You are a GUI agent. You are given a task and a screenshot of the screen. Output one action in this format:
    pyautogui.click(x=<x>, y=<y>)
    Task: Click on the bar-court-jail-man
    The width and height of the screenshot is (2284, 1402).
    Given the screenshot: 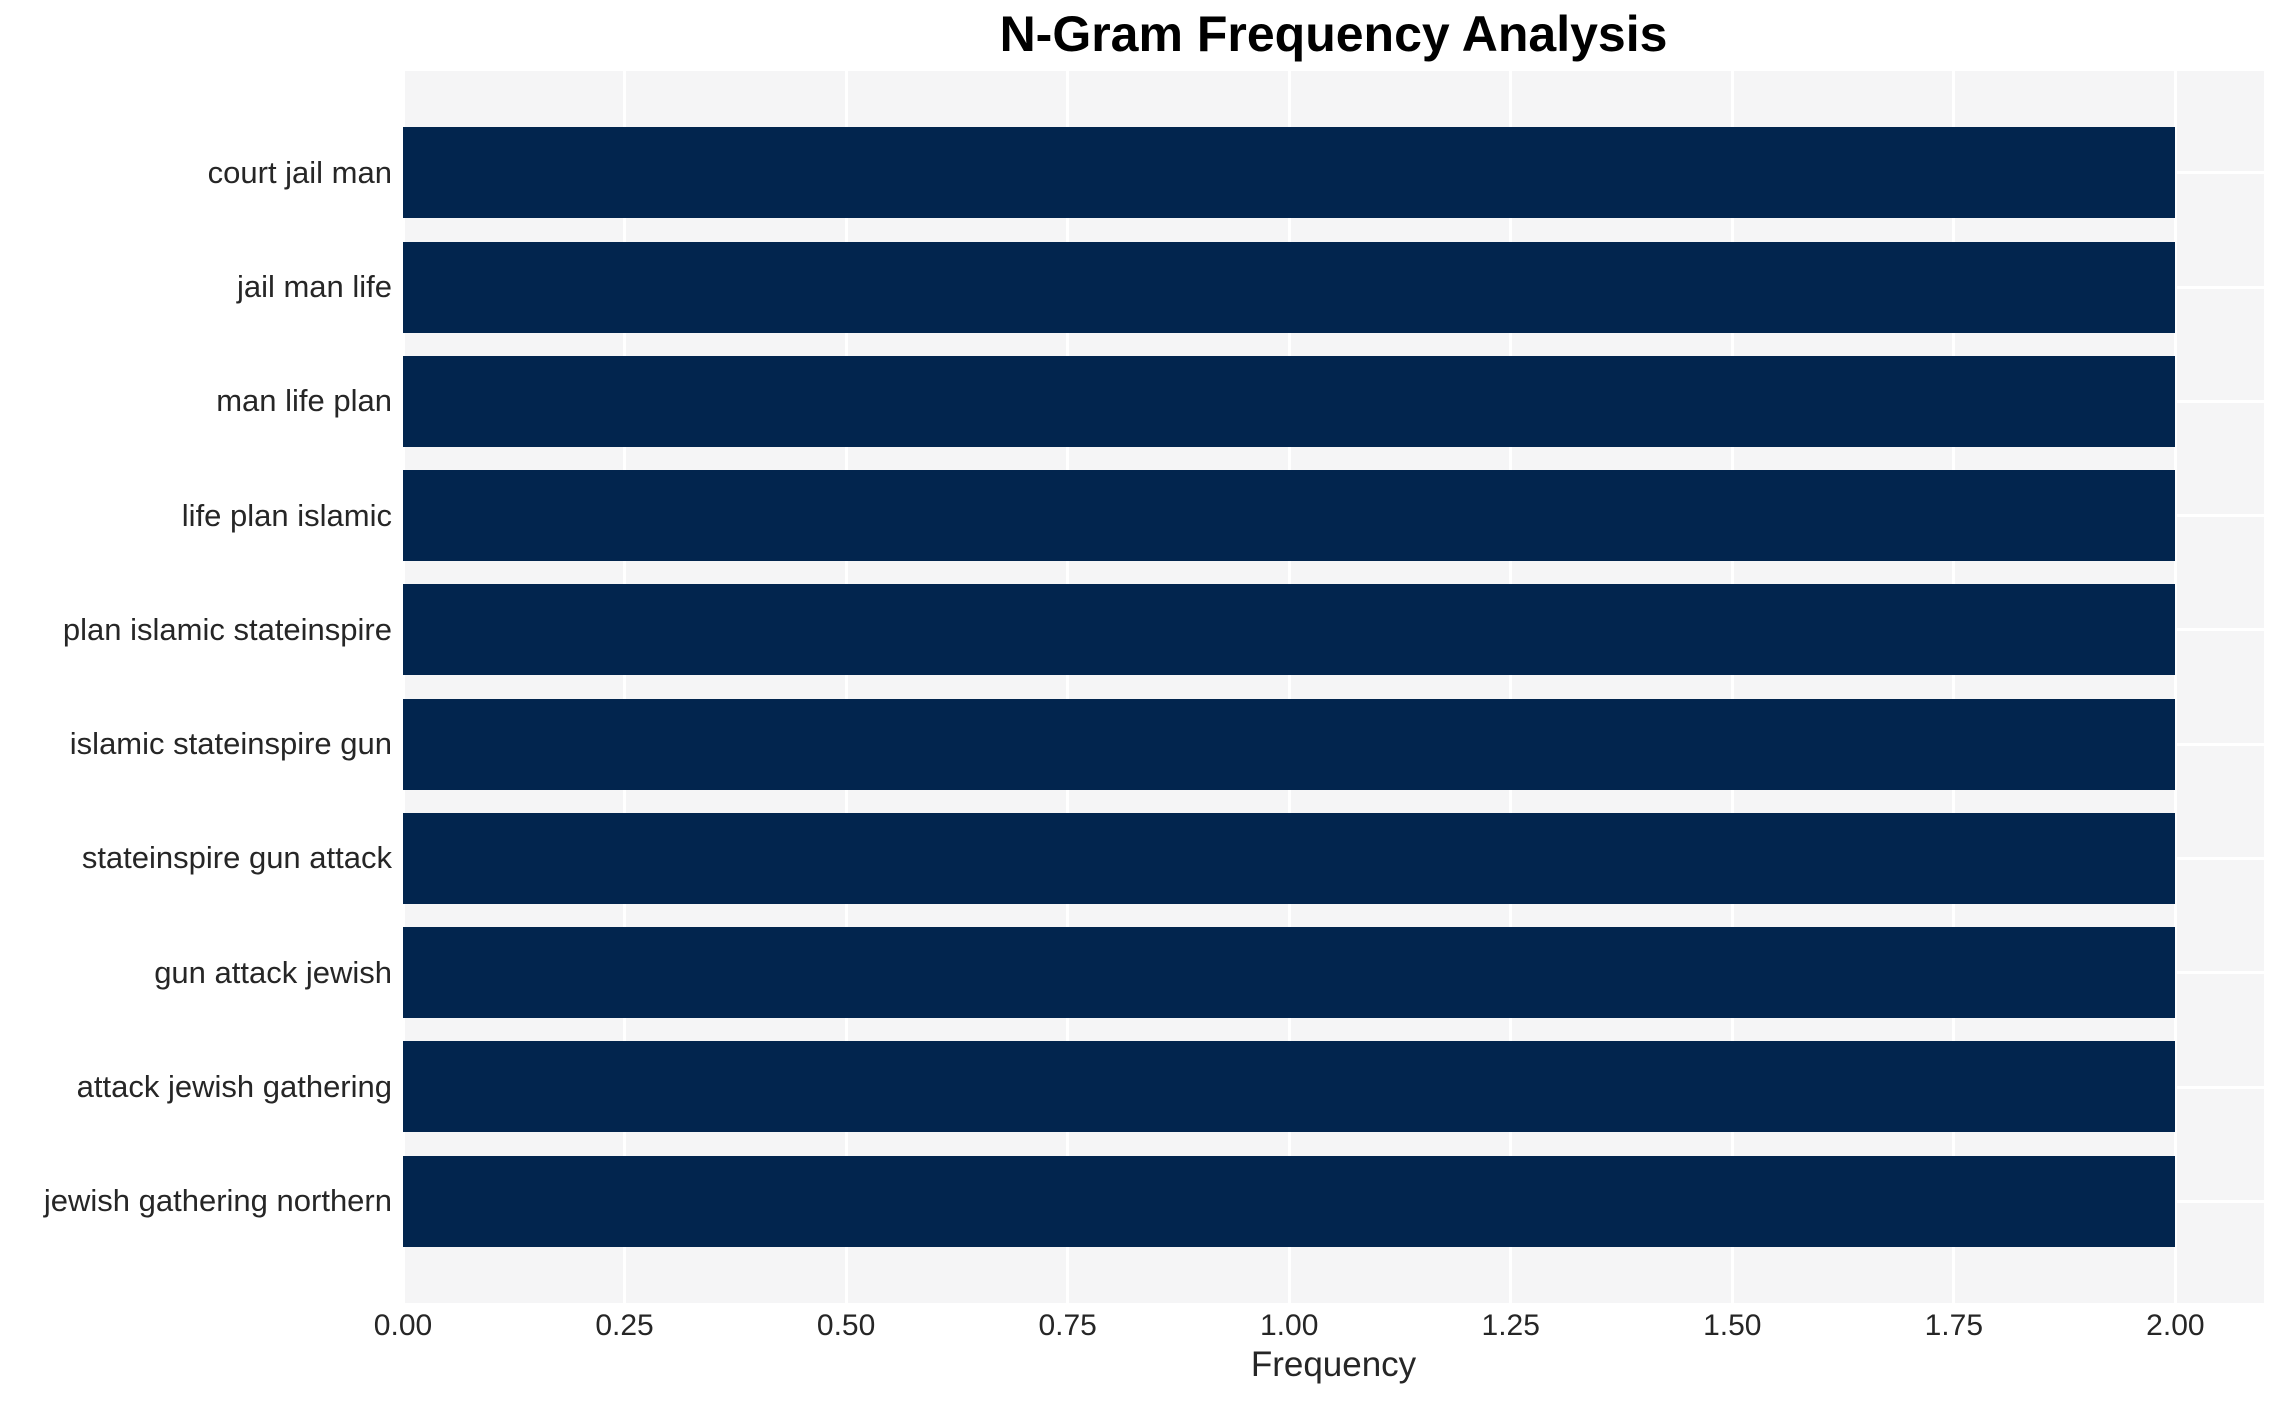 What is the action you would take?
    pyautogui.click(x=1289, y=172)
    